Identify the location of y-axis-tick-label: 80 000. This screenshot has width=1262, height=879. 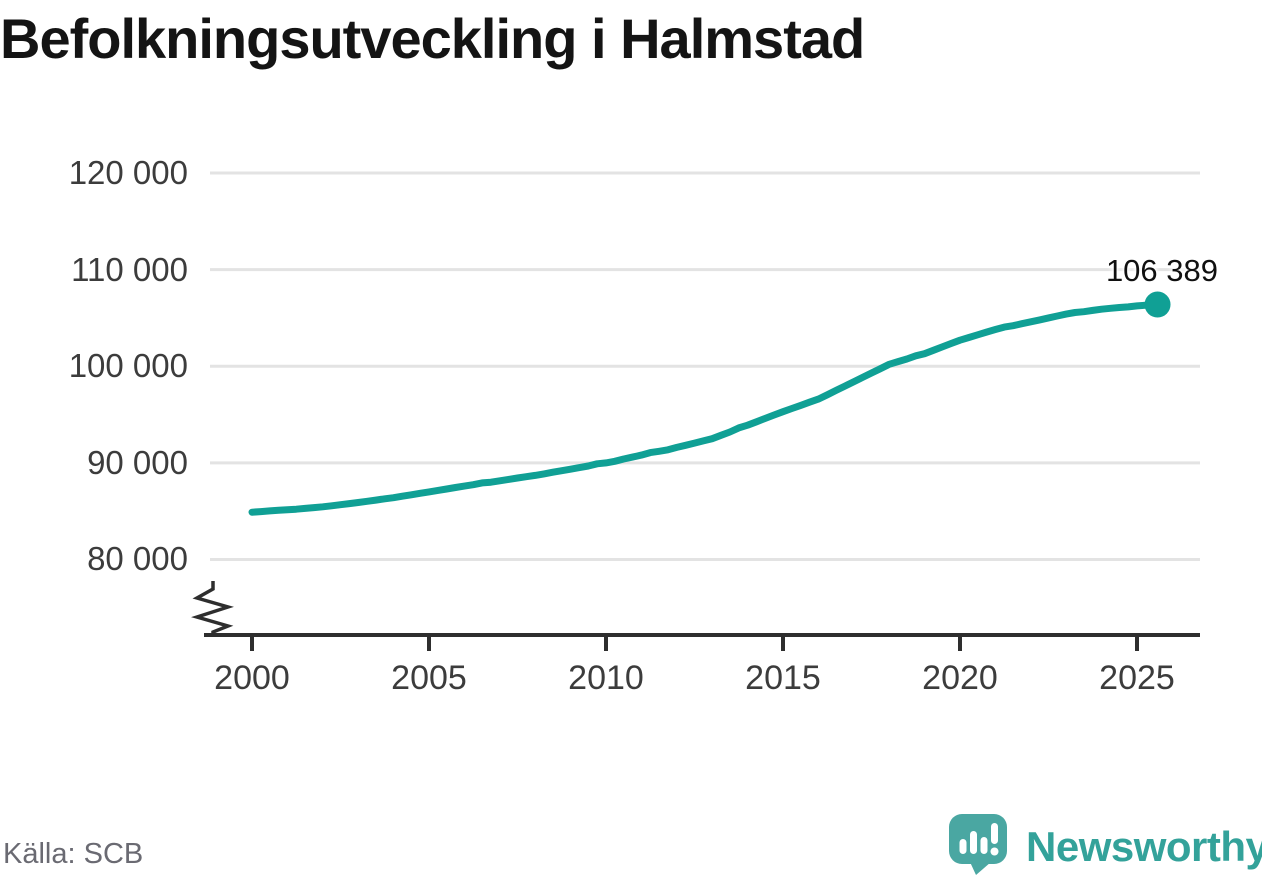
(137, 558).